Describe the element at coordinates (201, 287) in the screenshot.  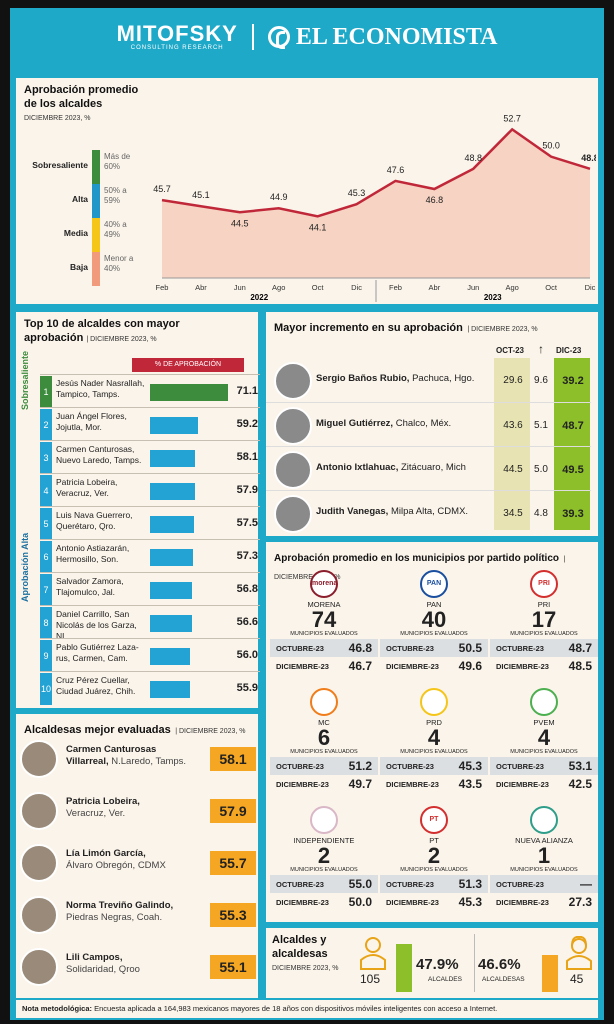
I see `x-tick-1: Abr` at that location.